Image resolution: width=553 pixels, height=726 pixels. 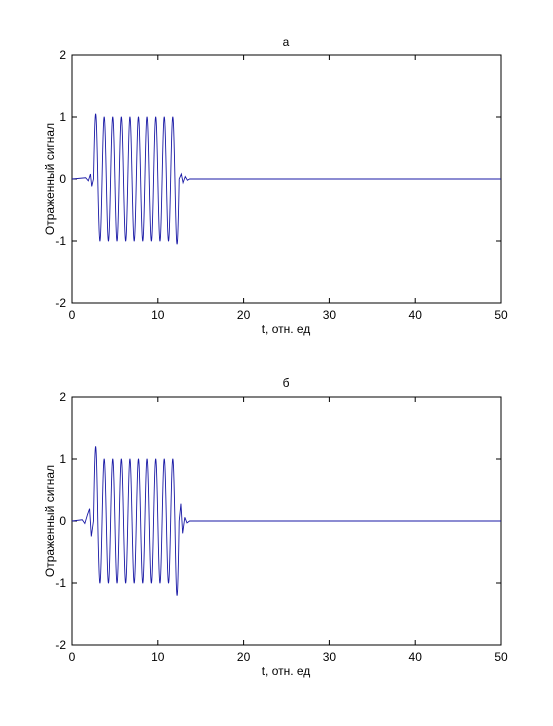 What do you see at coordinates (286, 179) in the screenshot?
I see `signal-line` at bounding box center [286, 179].